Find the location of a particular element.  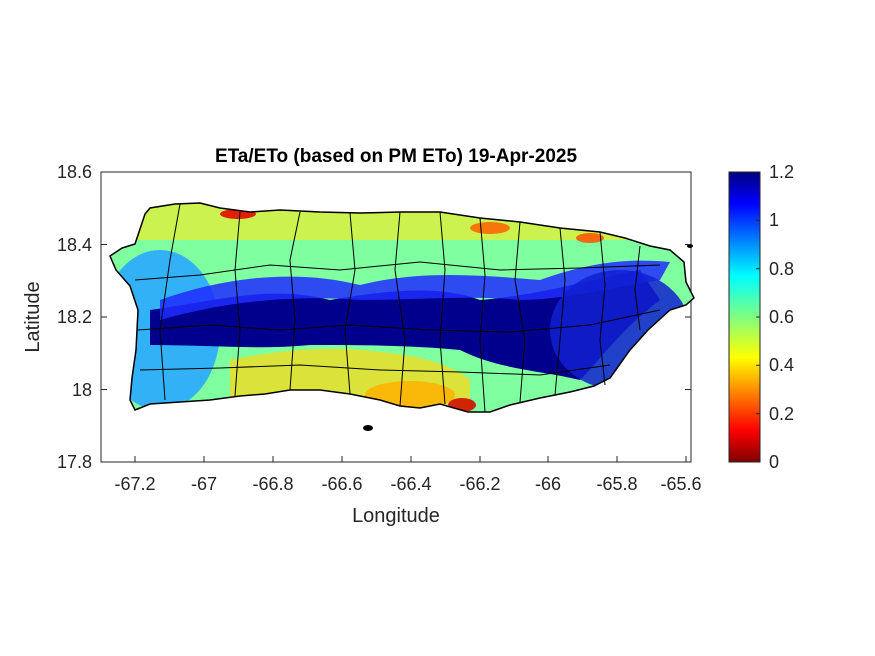

heatmap-central-edge is located at coordinates (415, 290).